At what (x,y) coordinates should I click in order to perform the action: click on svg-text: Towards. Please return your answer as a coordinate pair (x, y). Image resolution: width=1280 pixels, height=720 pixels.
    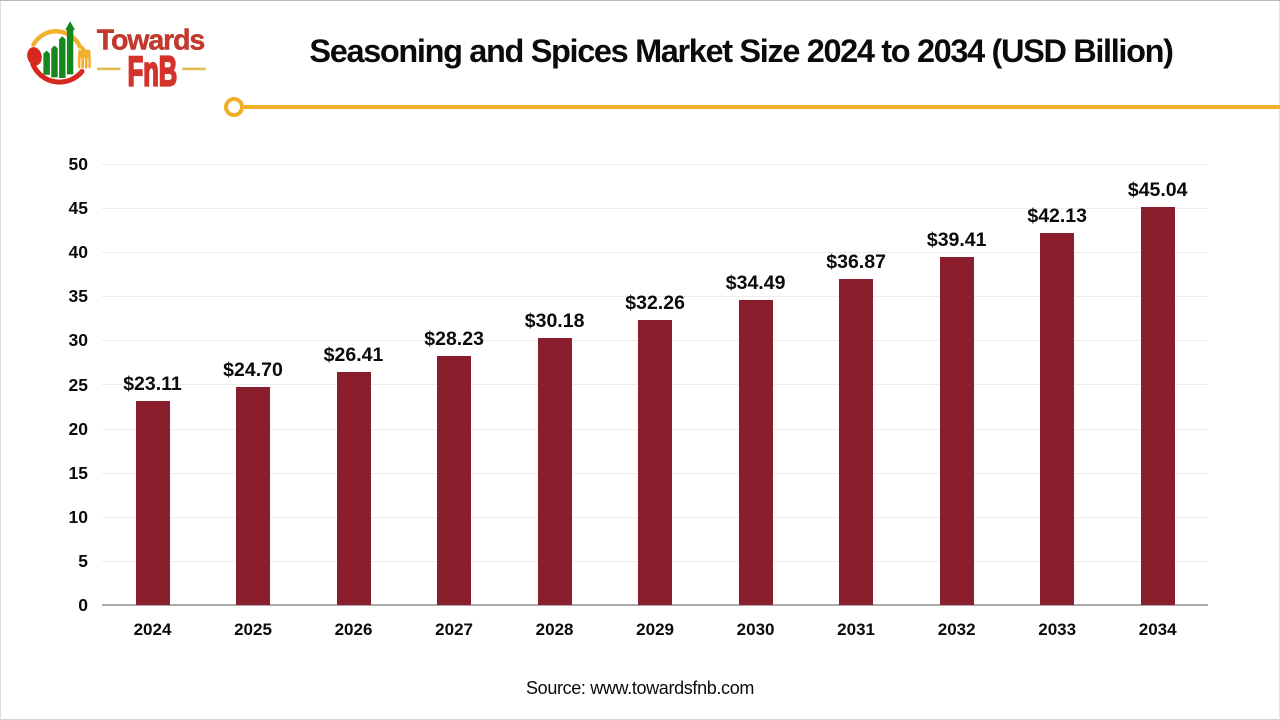
    Looking at the image, I should click on (151, 40).